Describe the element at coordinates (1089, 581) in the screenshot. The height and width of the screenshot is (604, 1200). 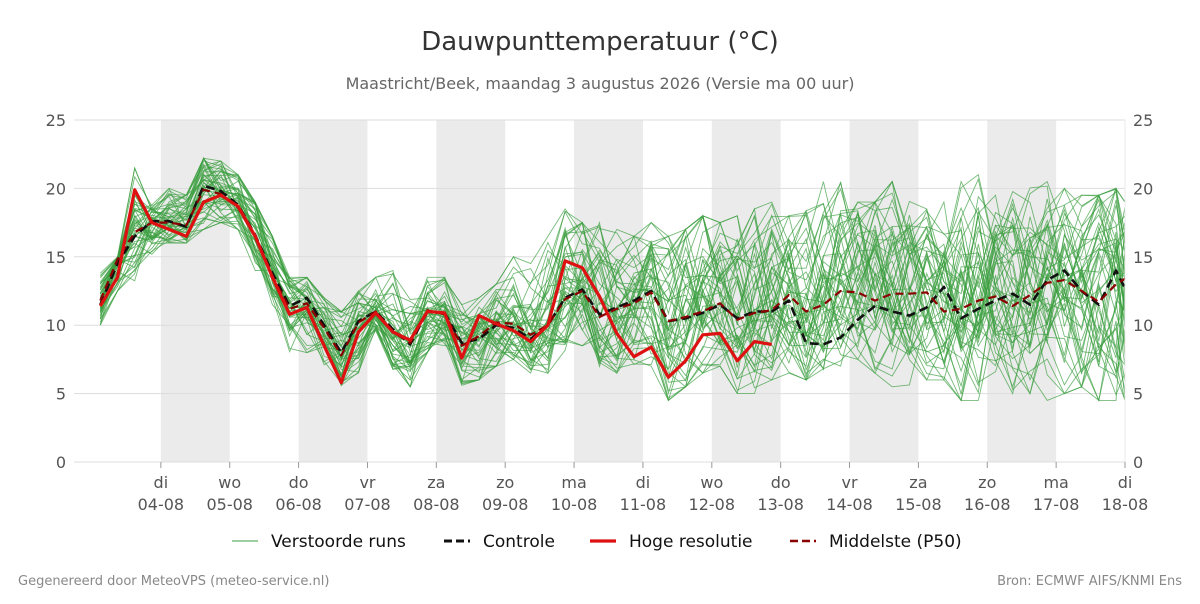
I see `footer-source: Bron: ECMWF AIFS/KNMI Ens` at that location.